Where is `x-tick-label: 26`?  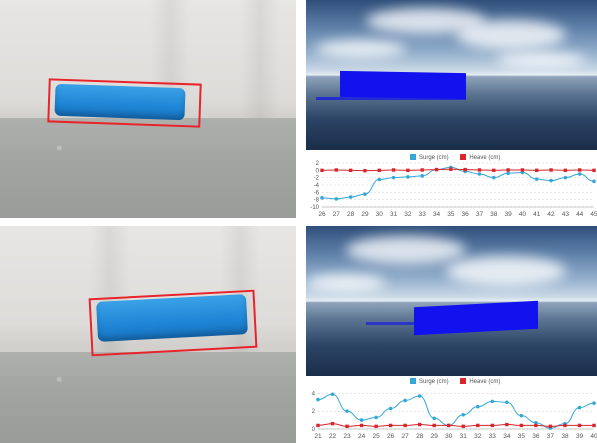
x-tick-label: 26 is located at coordinates (391, 436).